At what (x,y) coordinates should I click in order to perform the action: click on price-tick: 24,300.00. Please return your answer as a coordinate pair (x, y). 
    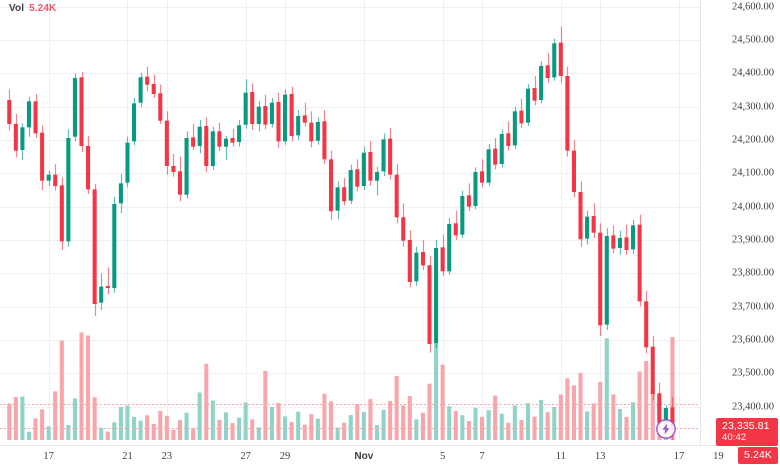
    Looking at the image, I should click on (753, 107).